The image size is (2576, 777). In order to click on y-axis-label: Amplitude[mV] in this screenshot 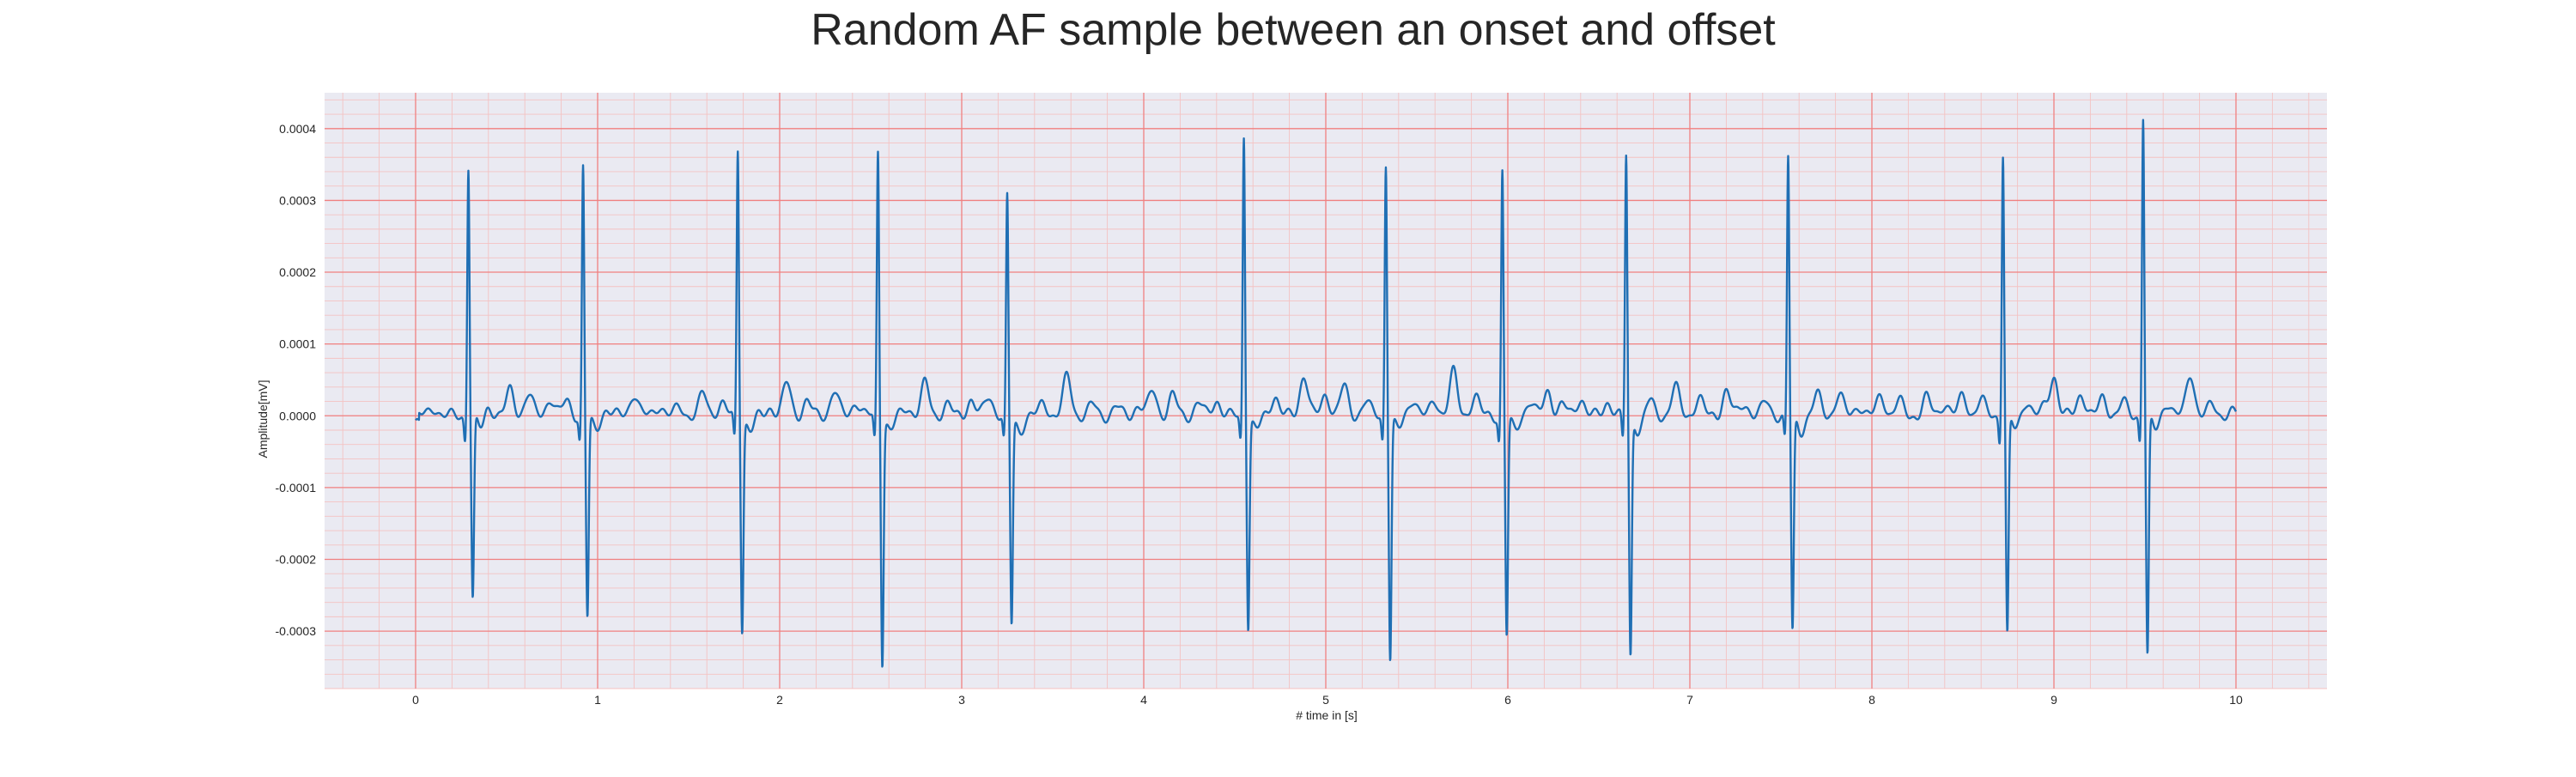, I will do `click(263, 418)`.